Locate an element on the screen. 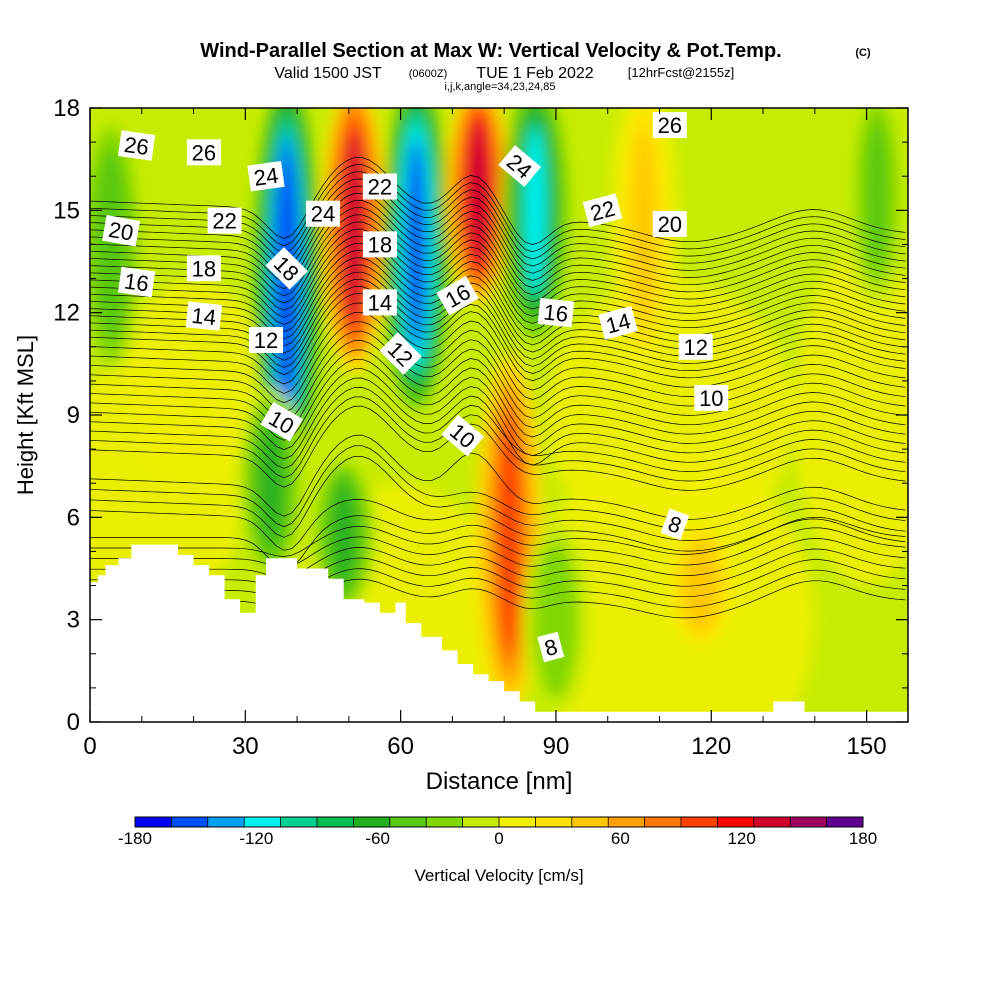 This screenshot has width=1000, height=1000. y-tick-label: 0 is located at coordinates (73, 722).